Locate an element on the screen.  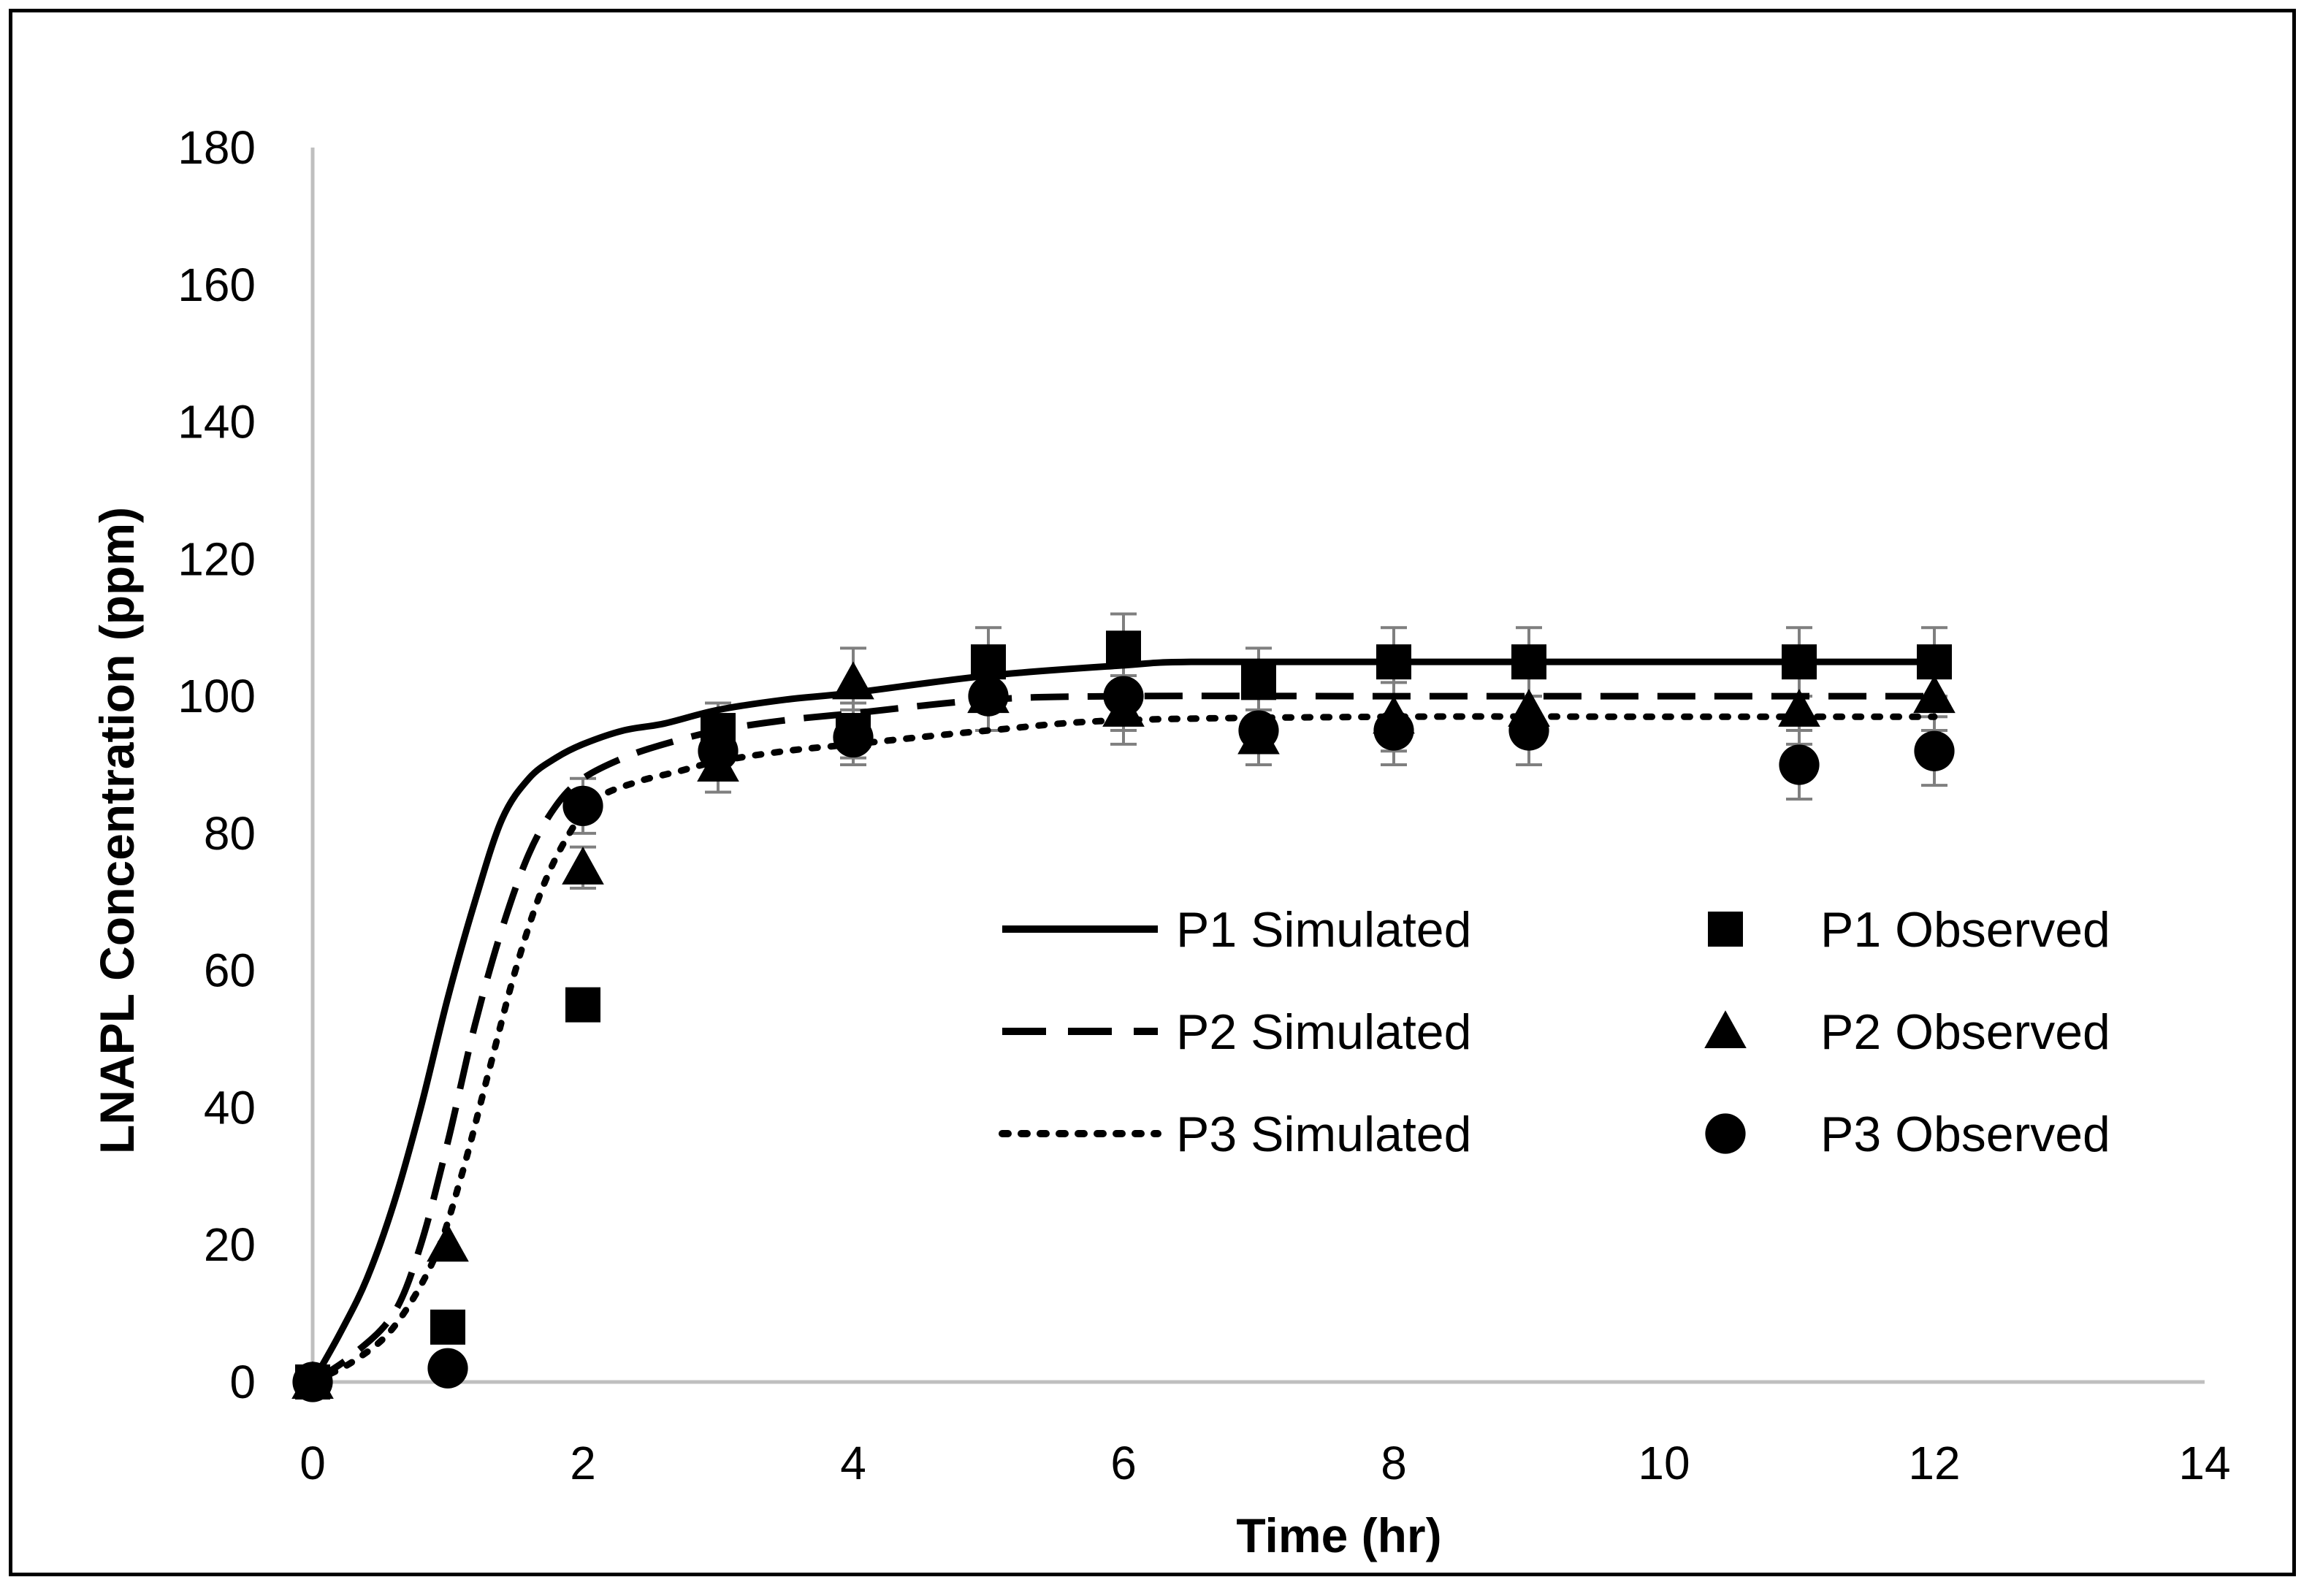
y-tick-label: 80 is located at coordinates (230, 834).